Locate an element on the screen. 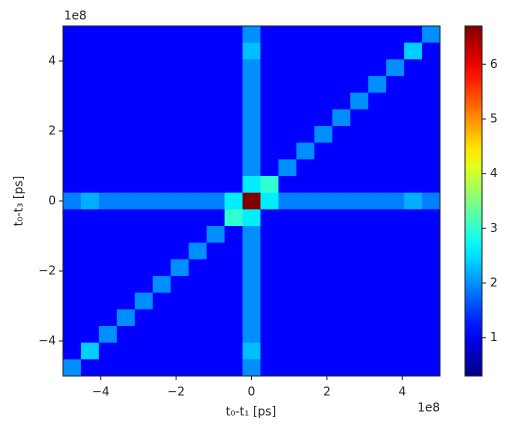 Image resolution: width=517 pixels, height=436 pixels. y-tick-label: 0 is located at coordinates (52, 201).